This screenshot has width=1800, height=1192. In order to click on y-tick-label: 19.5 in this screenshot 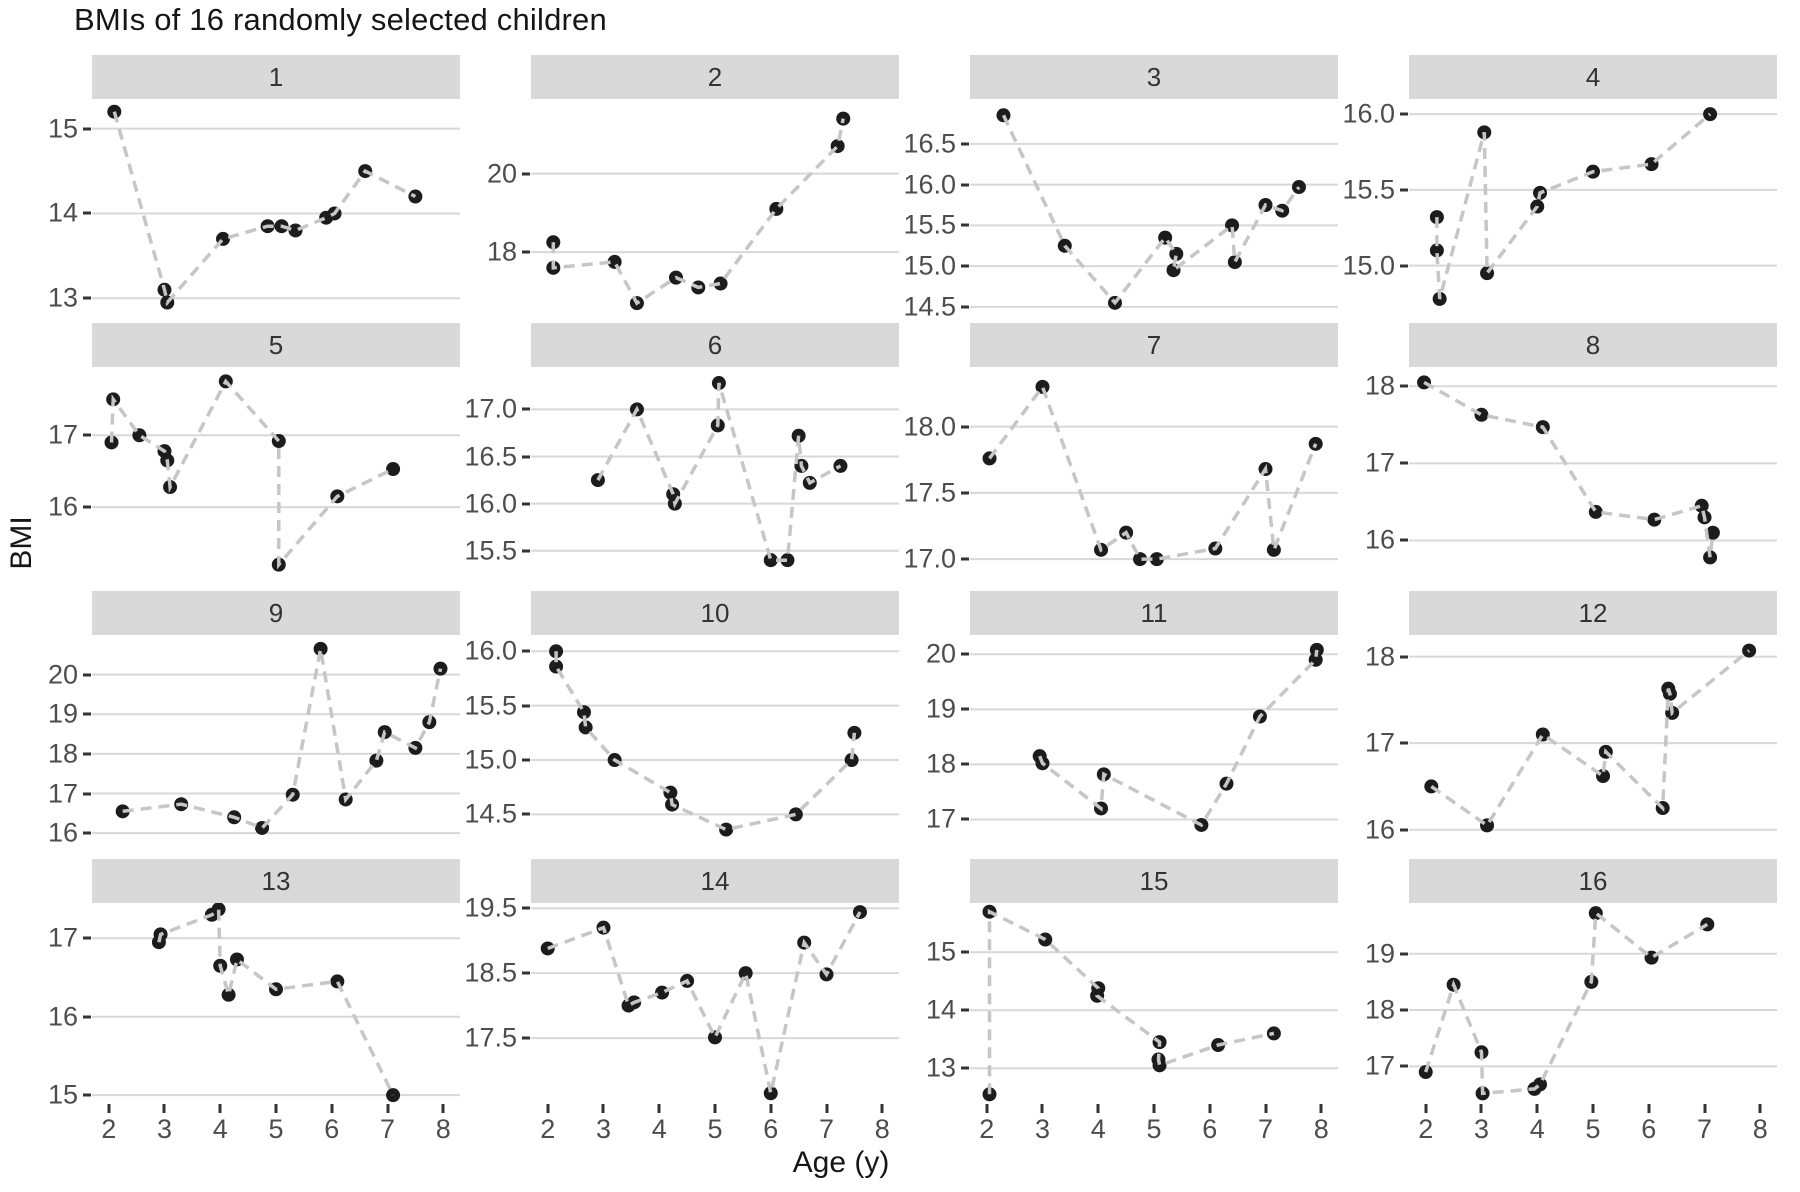, I will do `click(490, 907)`.